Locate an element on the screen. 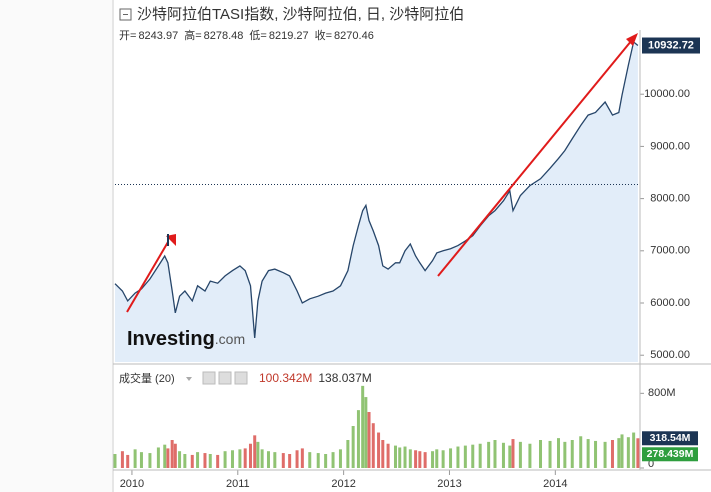 Image resolution: width=711 pixels, height=492 pixels. ohlc-value: 8243.97 is located at coordinates (158, 36).